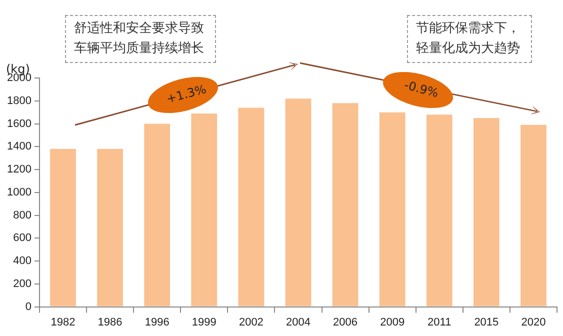 The image size is (563, 336). Describe the element at coordinates (22, 261) in the screenshot. I see `y-tick-label: 400` at that location.